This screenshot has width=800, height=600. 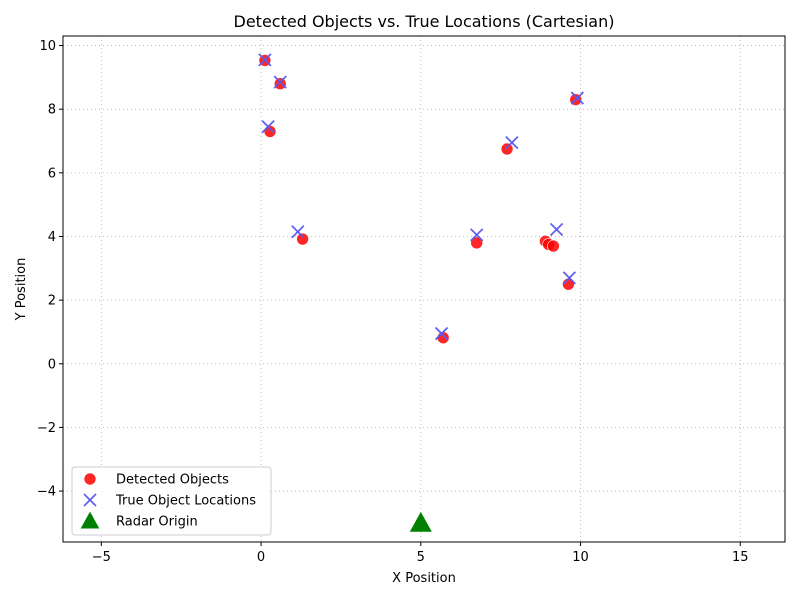 What do you see at coordinates (90, 479) in the screenshot?
I see `legend-entry-detected-marker` at bounding box center [90, 479].